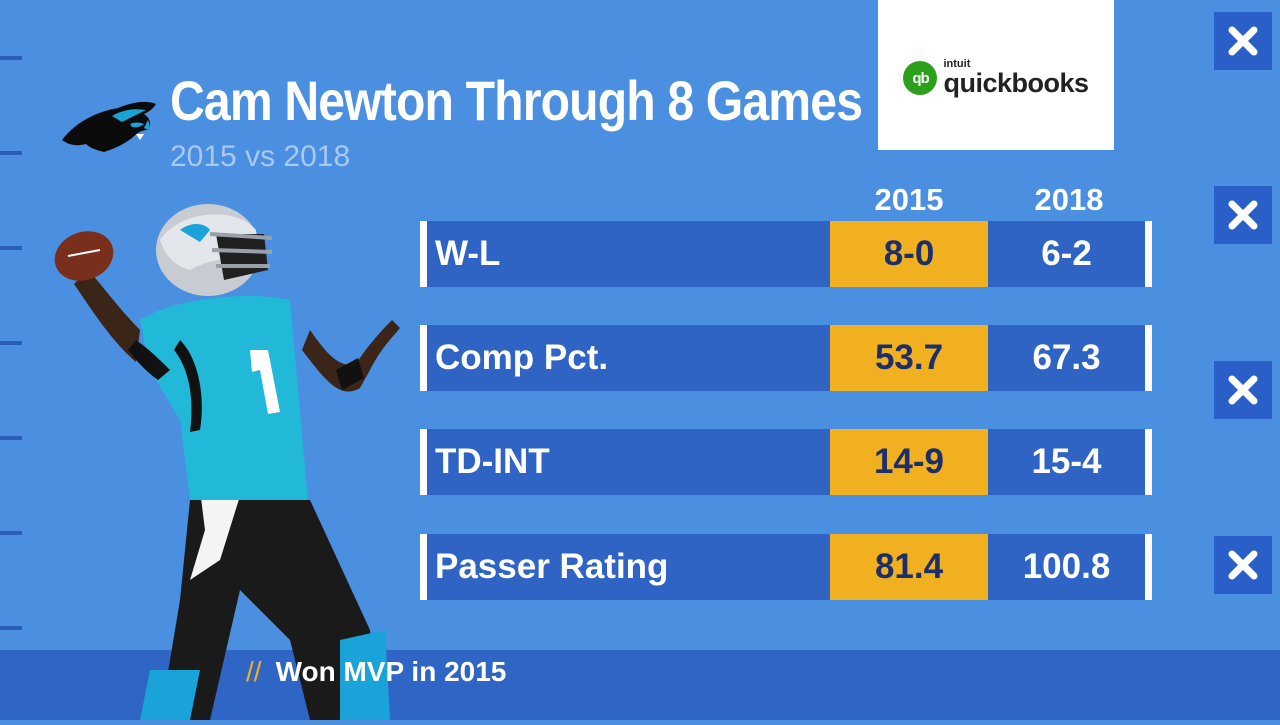 This screenshot has height=725, width=1280. I want to click on sponsor-logo: qb intuit quickbooks, so click(996, 75).